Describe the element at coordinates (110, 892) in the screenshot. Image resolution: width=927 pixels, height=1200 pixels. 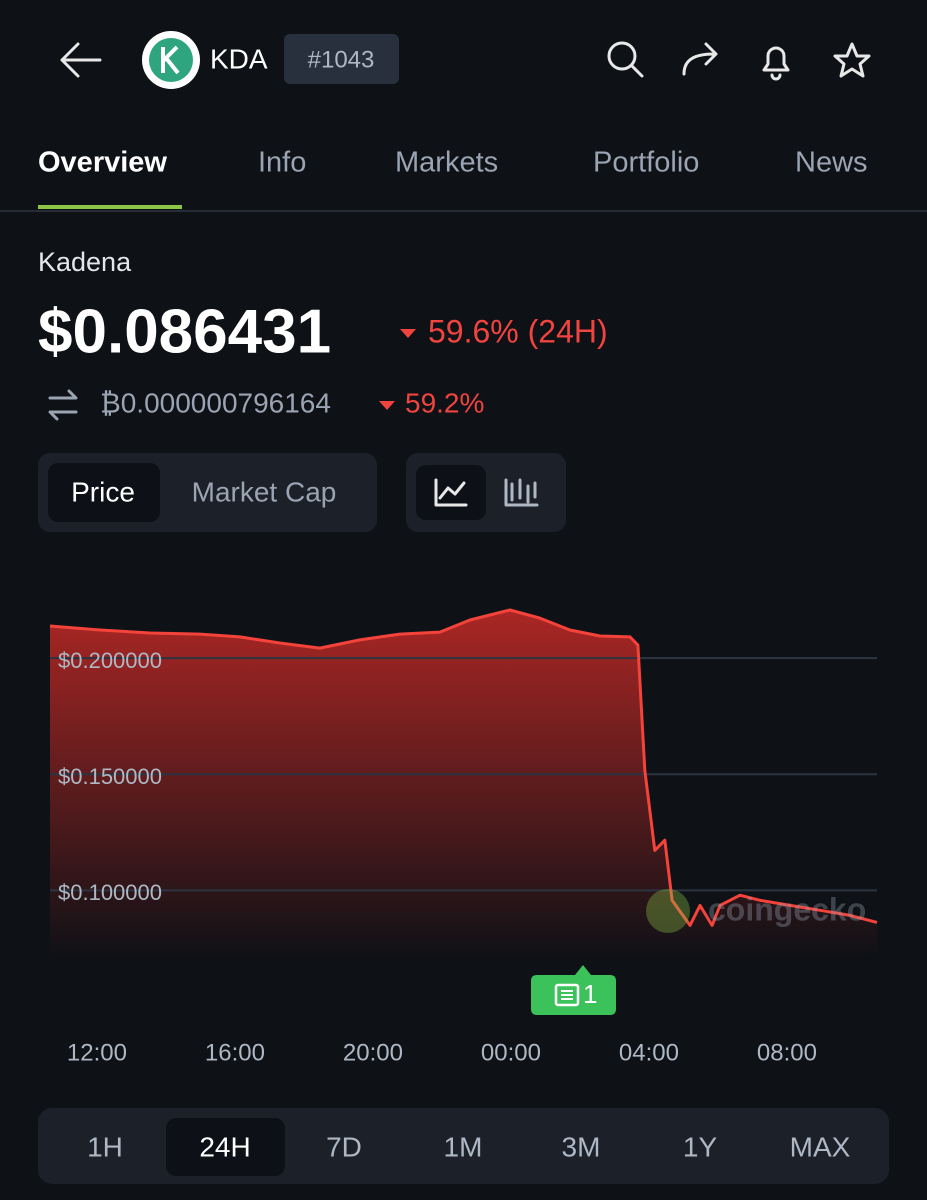
I see `y-tick-label: $0.100000` at that location.